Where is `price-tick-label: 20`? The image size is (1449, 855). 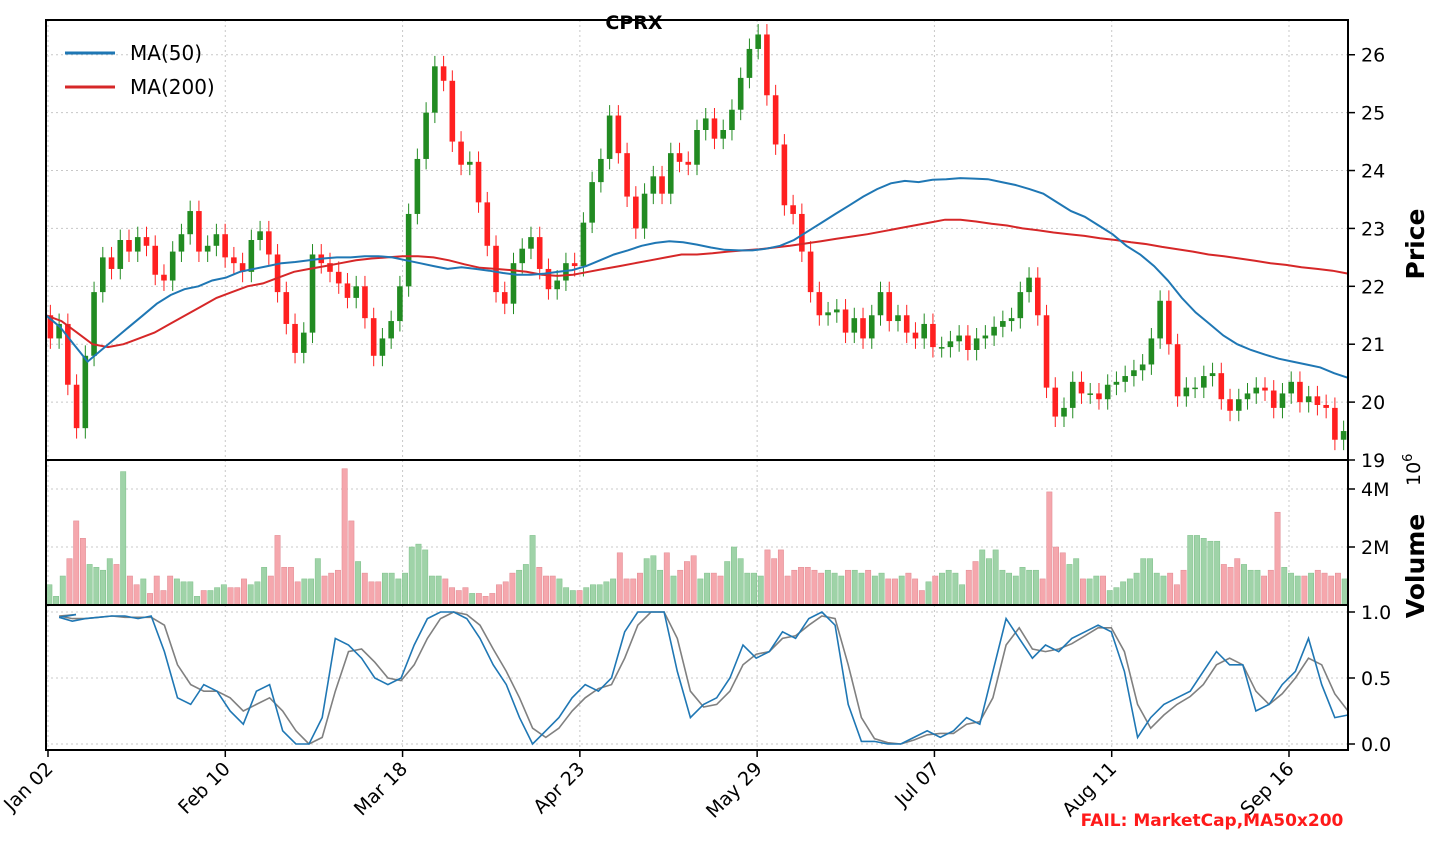 price-tick-label: 20 is located at coordinates (1373, 403).